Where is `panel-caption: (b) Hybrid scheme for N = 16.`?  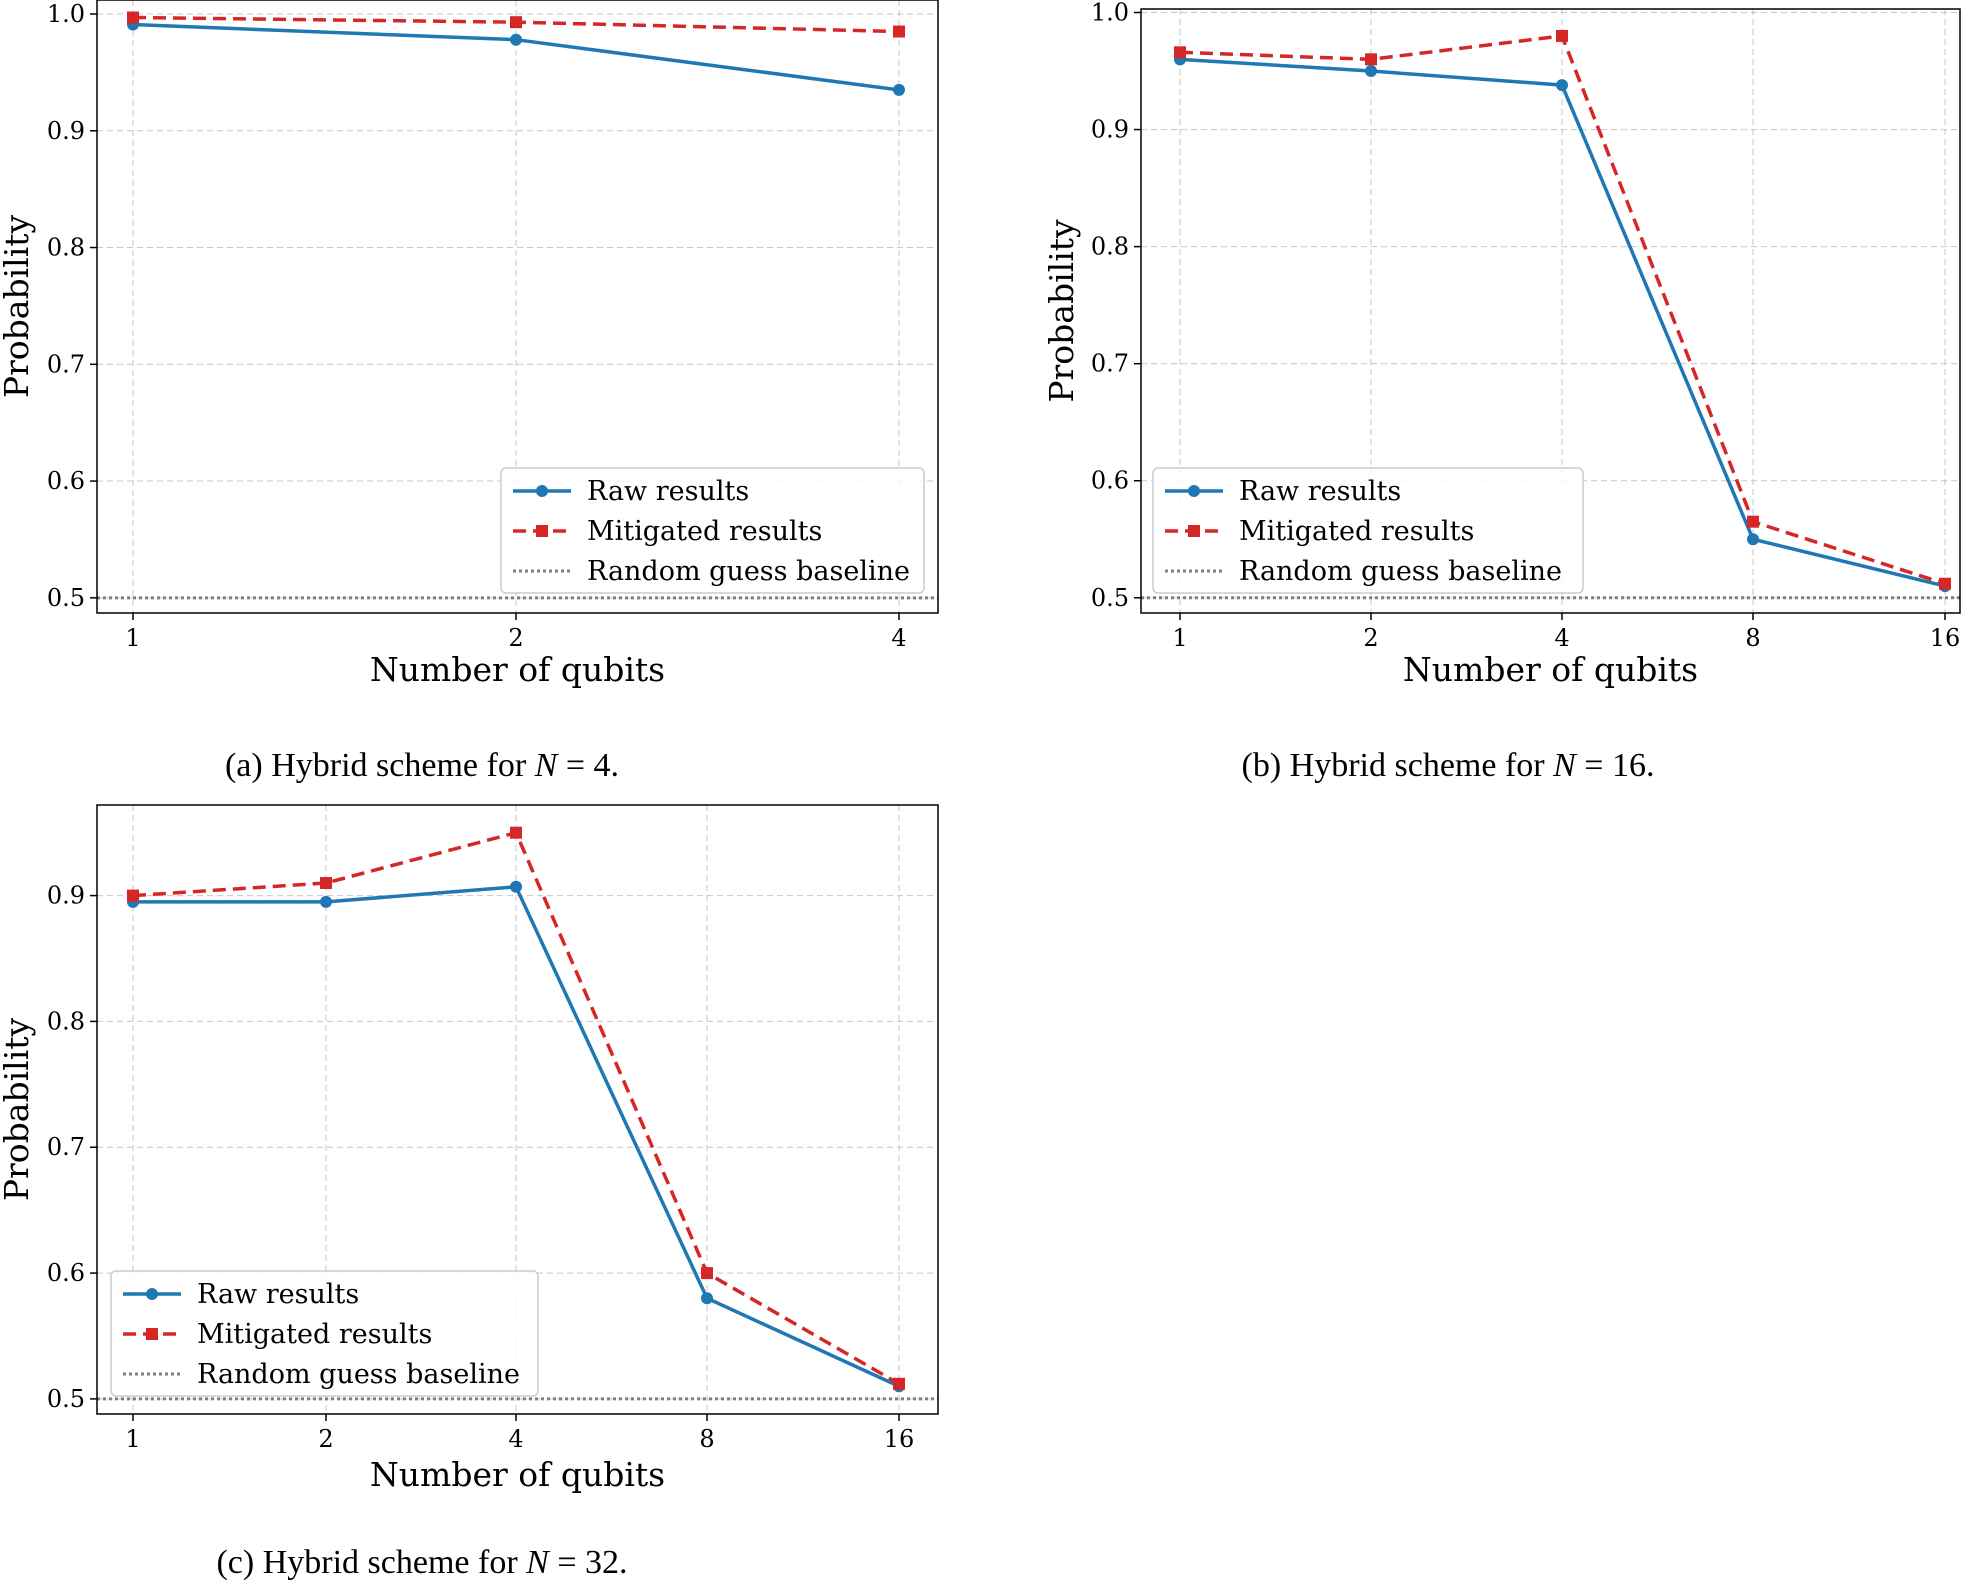 panel-caption: (b) Hybrid scheme for N = 16. is located at coordinates (1448, 765).